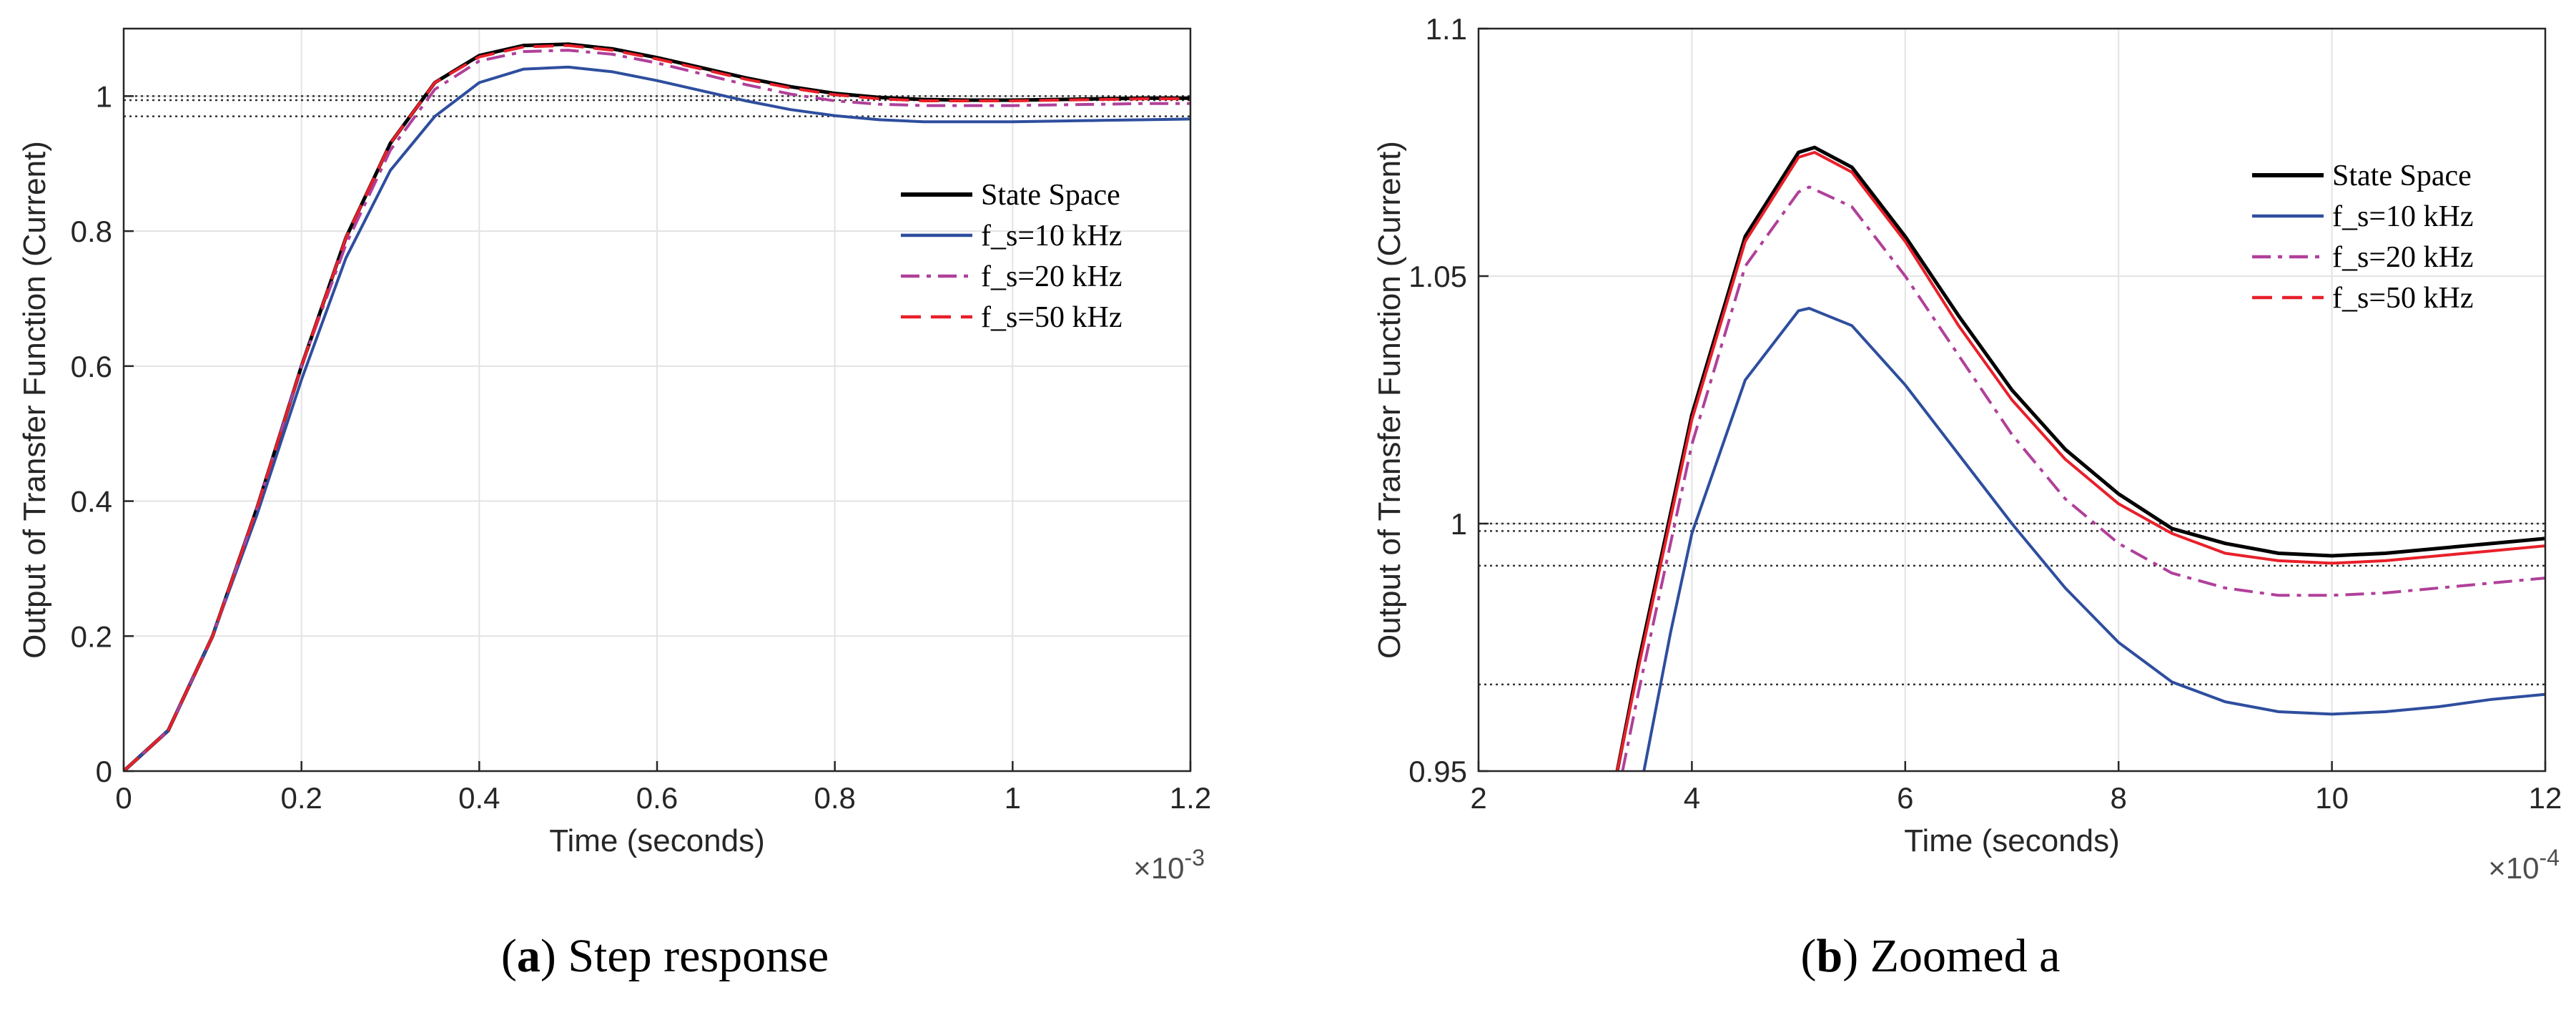 The width and height of the screenshot is (2576, 1010). What do you see at coordinates (1446, 29) in the screenshot?
I see `y-tick-label: 1.1` at bounding box center [1446, 29].